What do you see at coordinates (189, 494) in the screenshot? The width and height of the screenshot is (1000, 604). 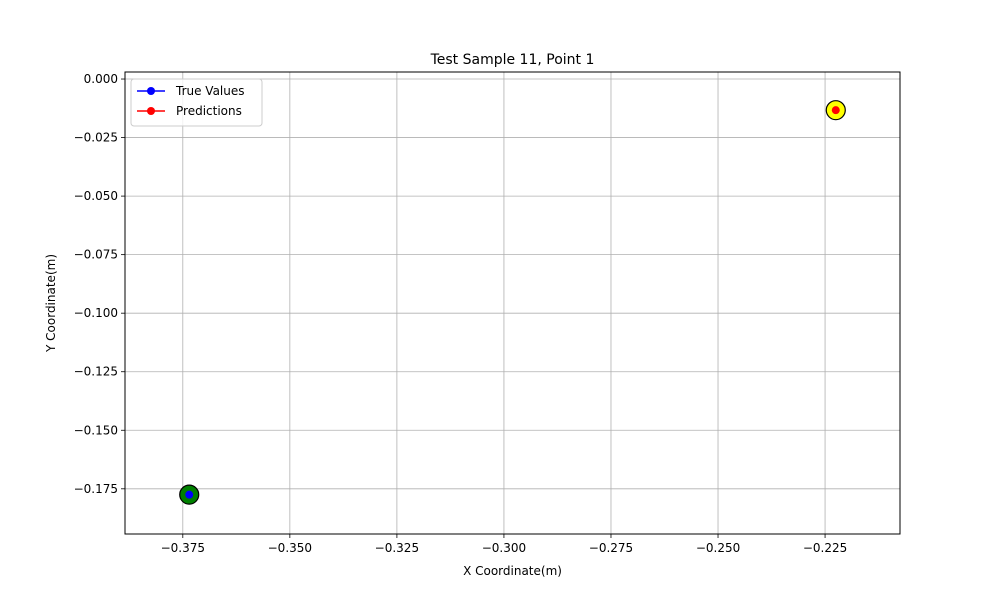 I see `true-values-point` at bounding box center [189, 494].